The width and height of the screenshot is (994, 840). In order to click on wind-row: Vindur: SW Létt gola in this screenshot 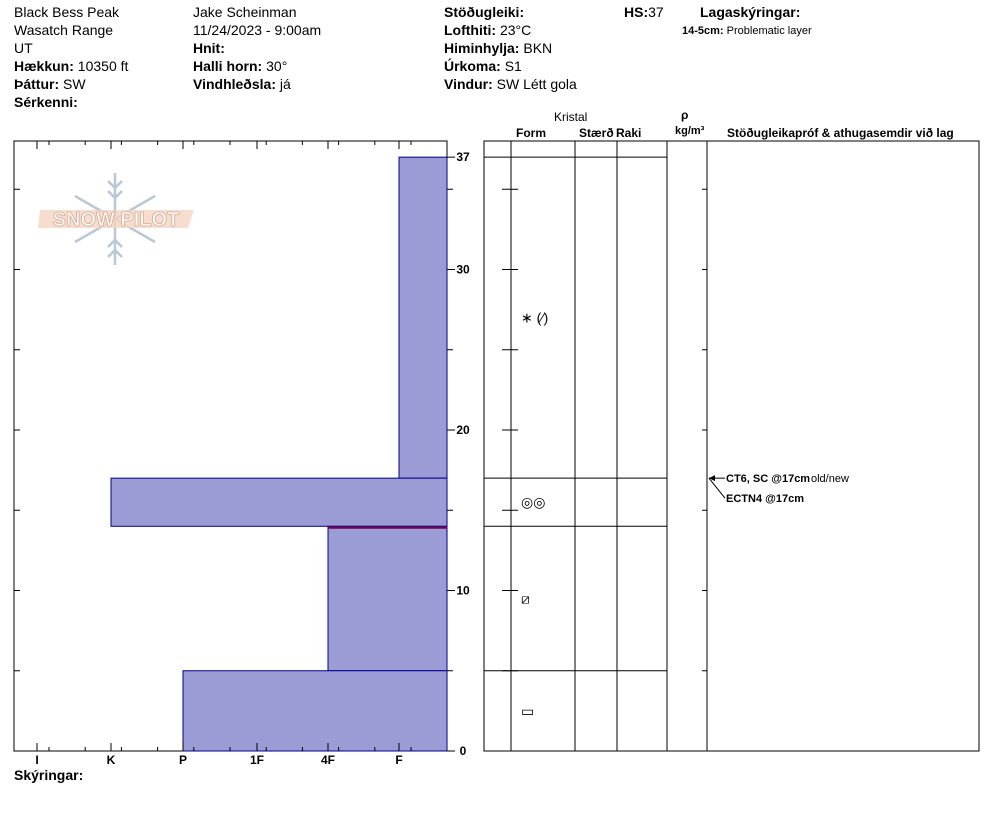, I will do `click(510, 84)`.